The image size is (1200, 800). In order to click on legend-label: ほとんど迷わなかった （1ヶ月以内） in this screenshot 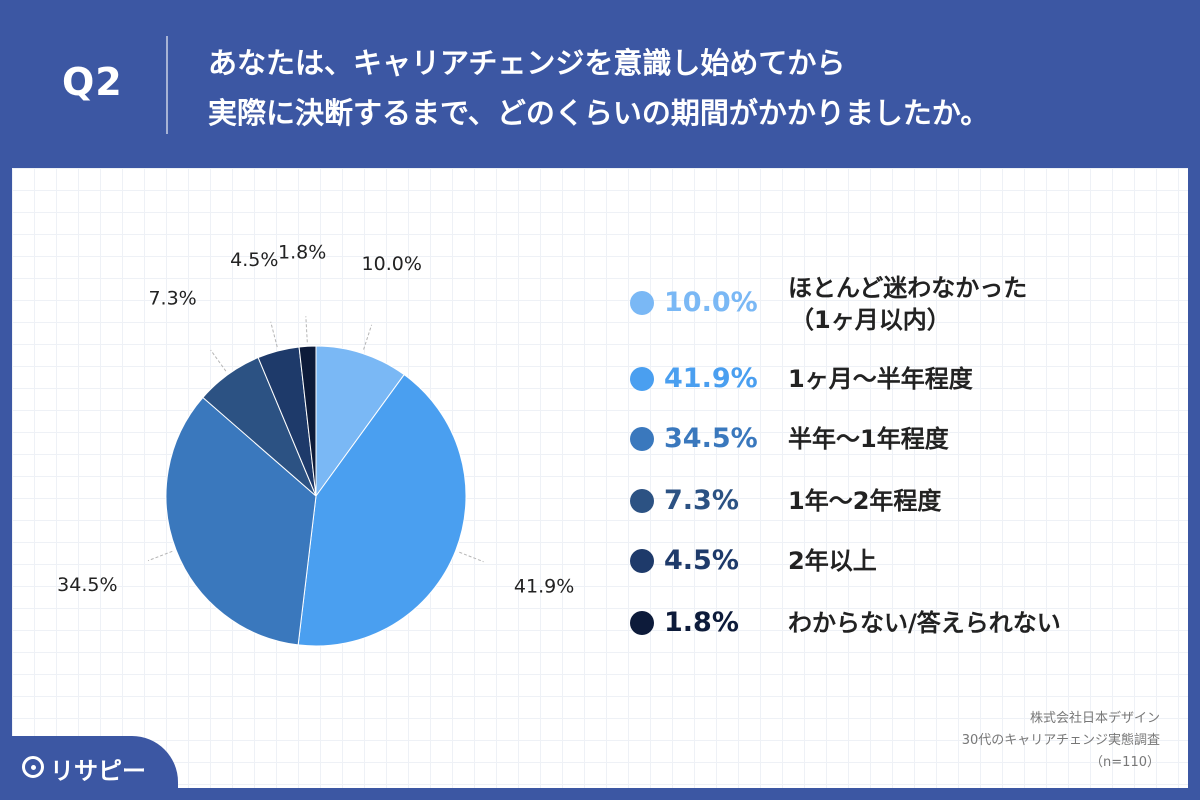, I will do `click(907, 304)`.